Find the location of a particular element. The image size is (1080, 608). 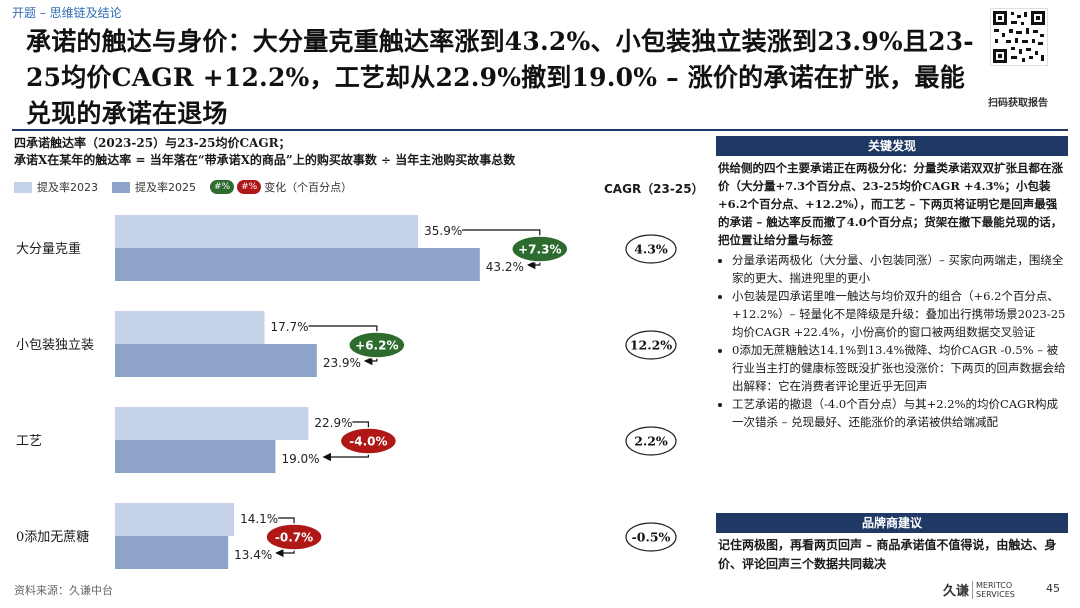

source-note: 资料来源：久谦中台 is located at coordinates (63, 590).